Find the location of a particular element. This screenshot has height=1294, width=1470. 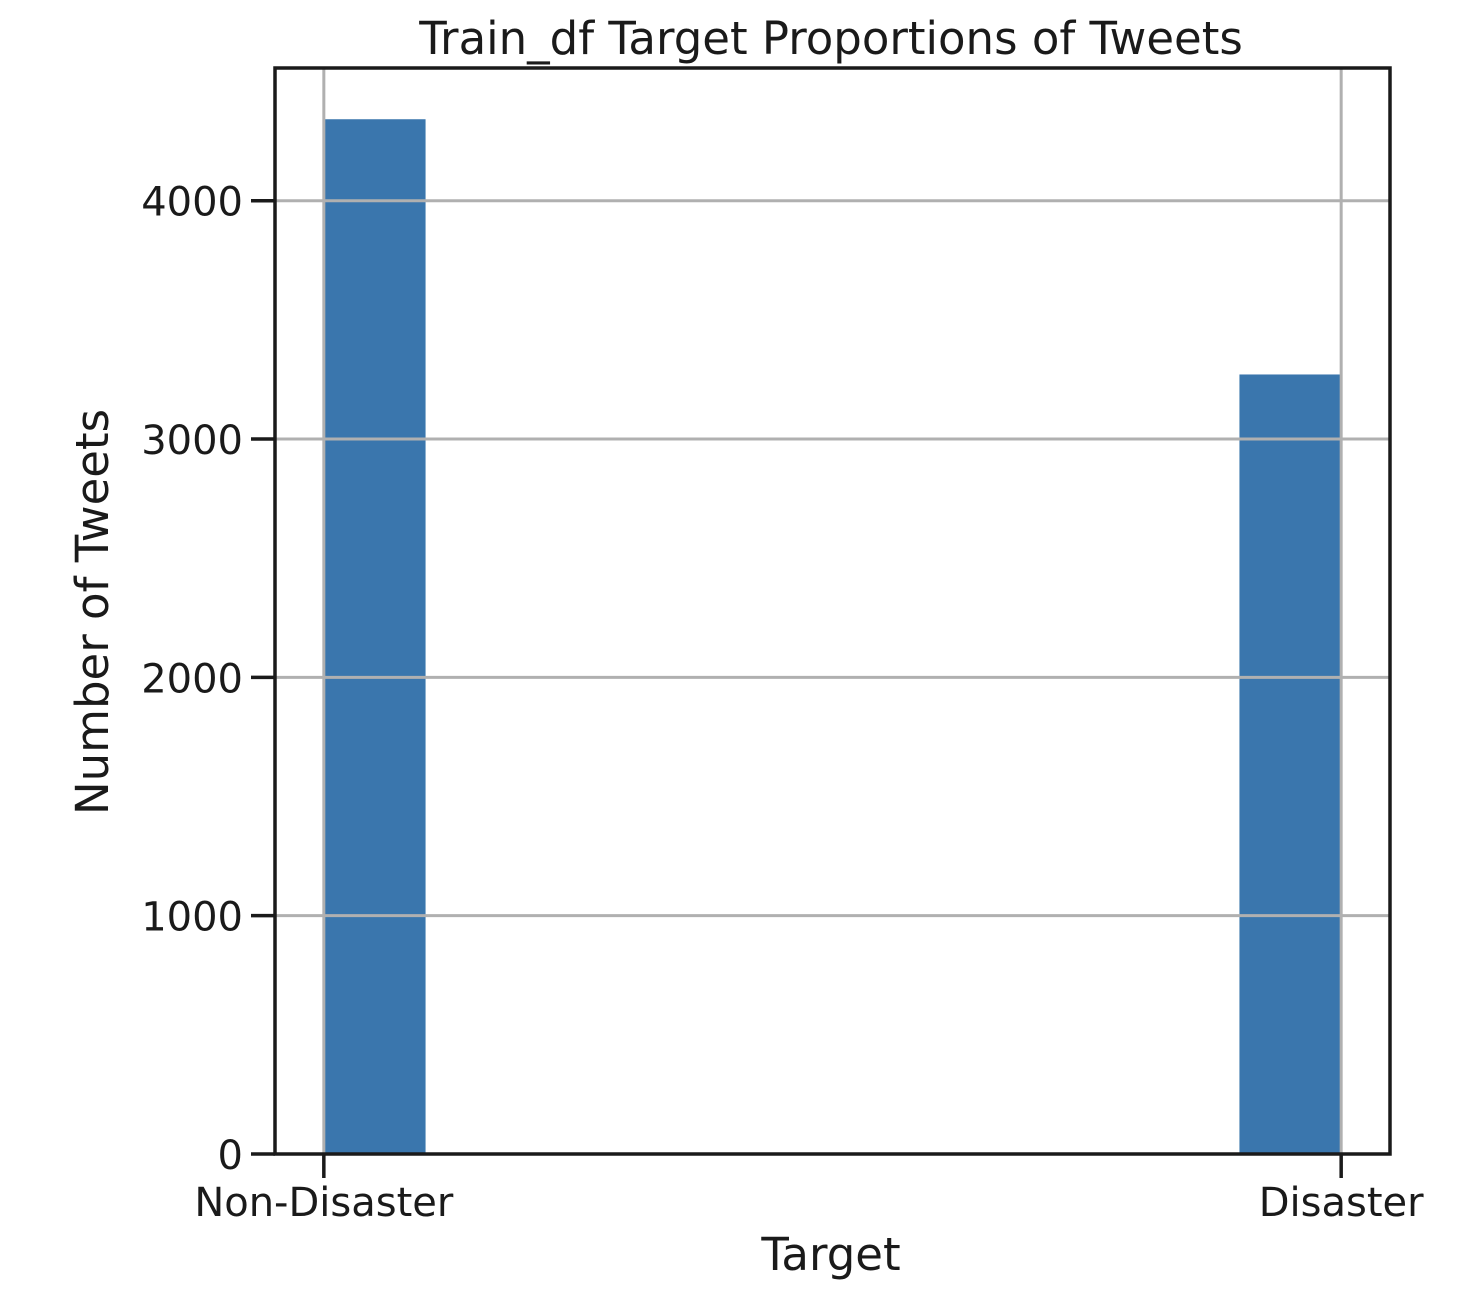

chart-title: Train_df Target Proportions of Tweets is located at coordinates (830, 38).